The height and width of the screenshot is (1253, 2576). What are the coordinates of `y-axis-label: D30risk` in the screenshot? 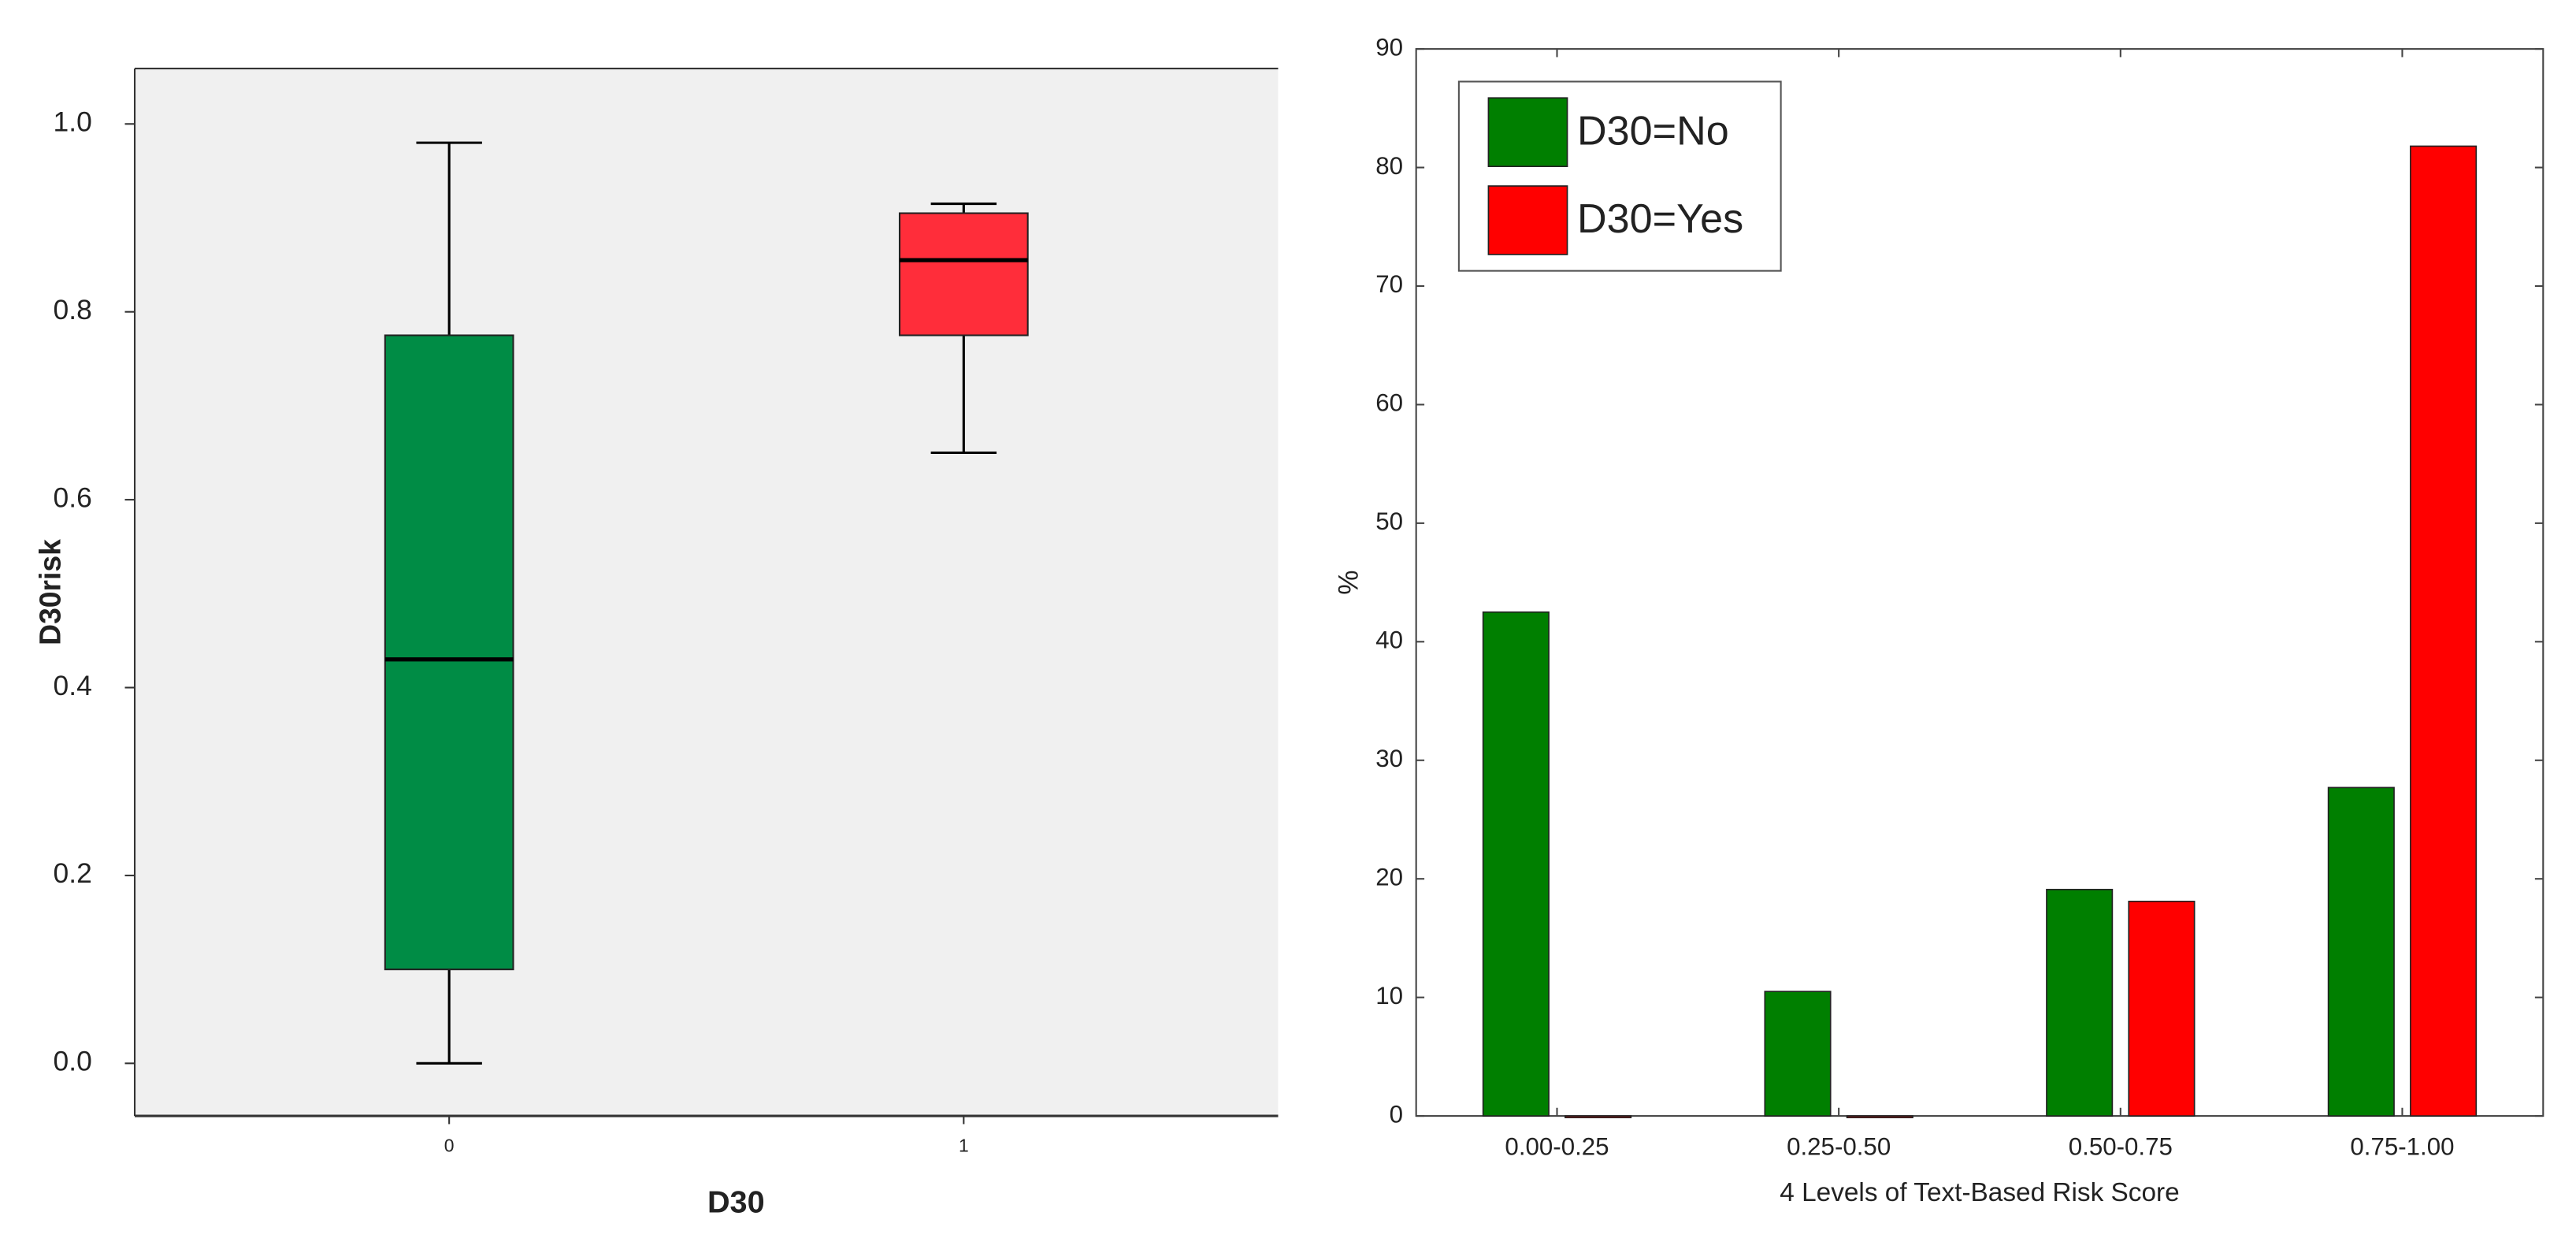 It's located at (50, 592).